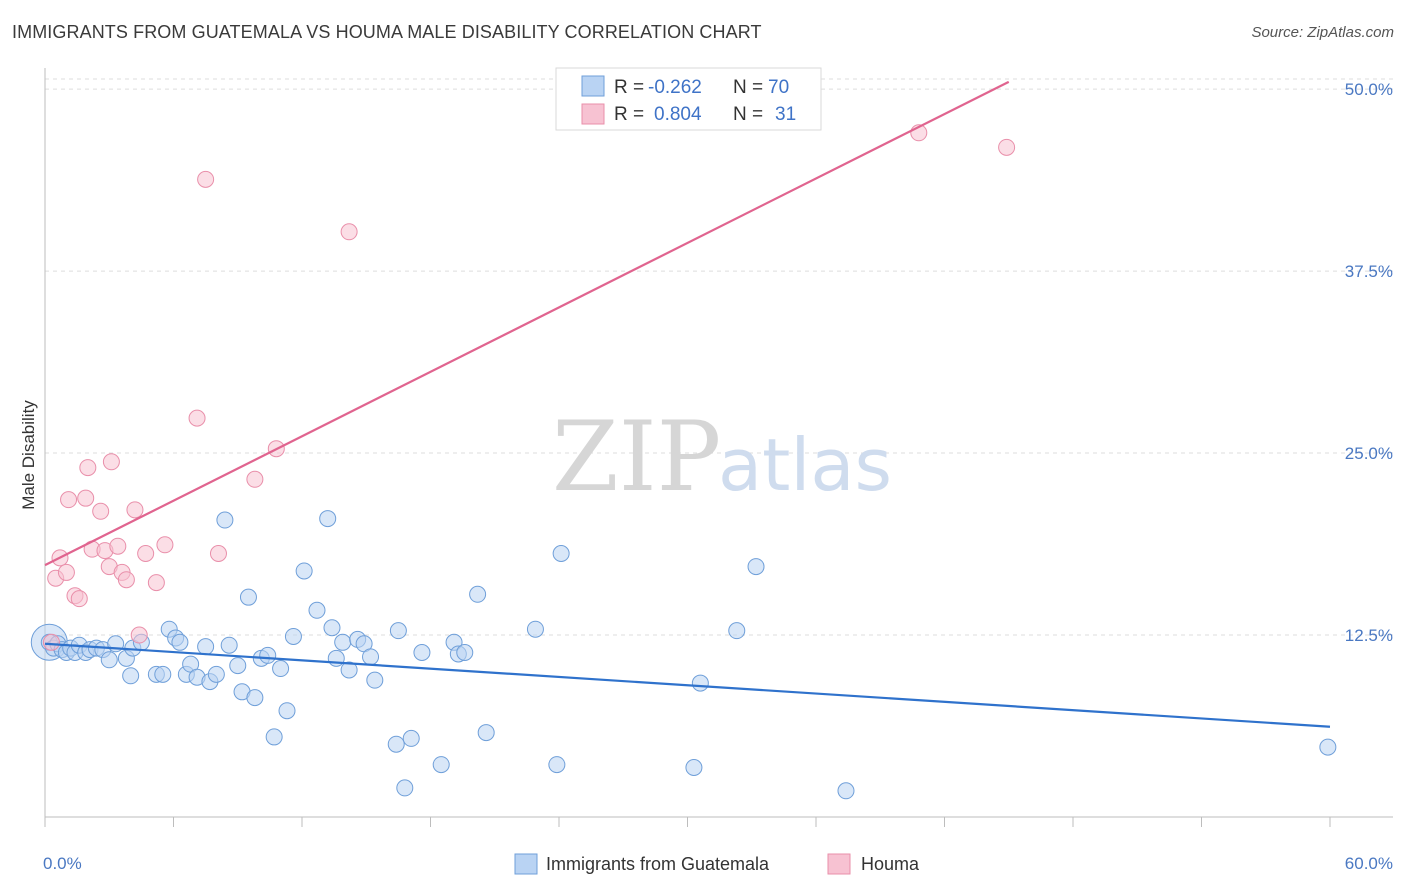 The height and width of the screenshot is (892, 1406). Describe the element at coordinates (748, 114) in the screenshot. I see `legend-n-label-2: N =` at that location.